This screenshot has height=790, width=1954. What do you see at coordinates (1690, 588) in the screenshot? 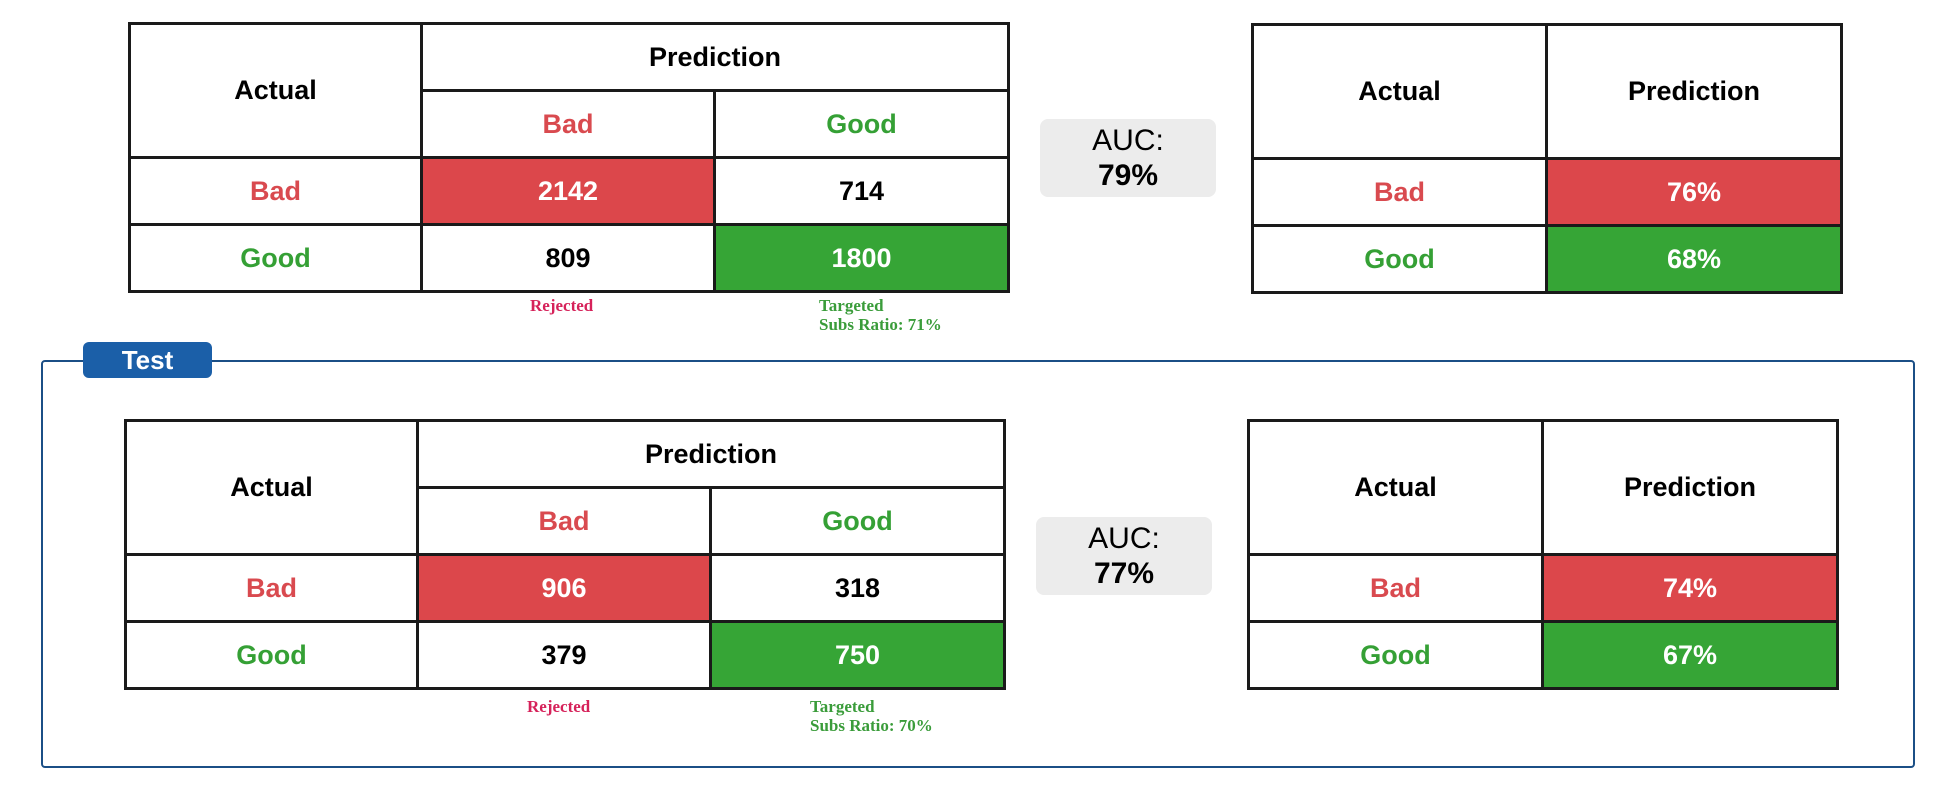
I see `bad-rate: 74%` at bounding box center [1690, 588].